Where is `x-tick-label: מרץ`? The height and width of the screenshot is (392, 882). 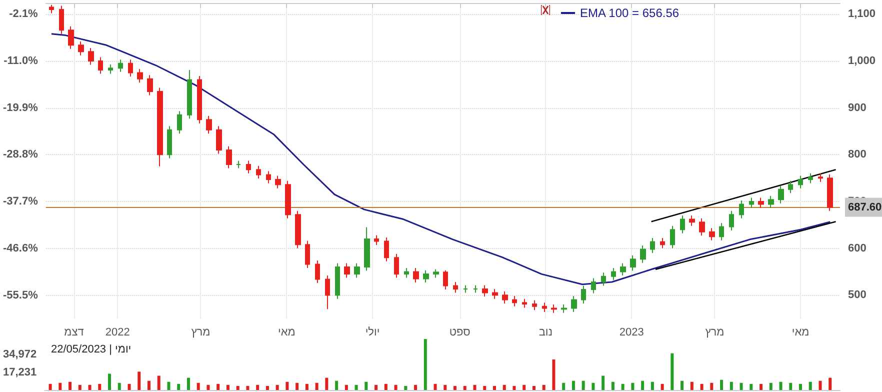 x-tick-label: מרץ is located at coordinates (714, 332).